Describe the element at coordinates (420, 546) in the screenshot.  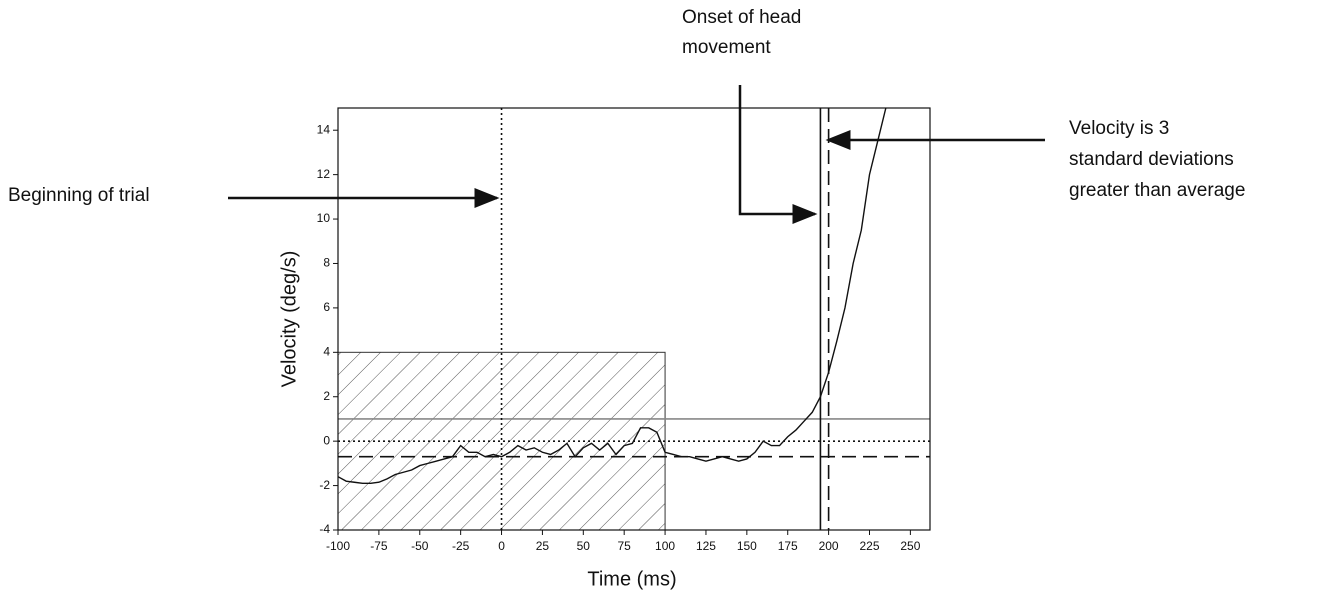
I see `x-tick-label: -50` at that location.